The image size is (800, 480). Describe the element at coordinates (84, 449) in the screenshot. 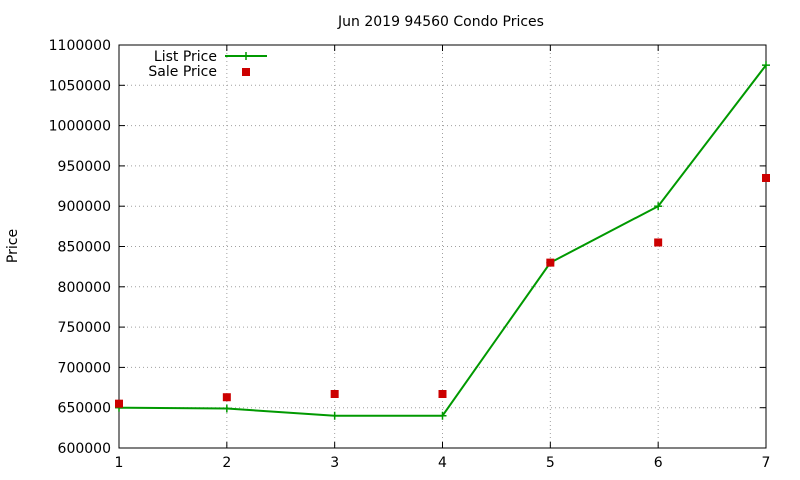

I see `y-tick-label: 600000` at that location.